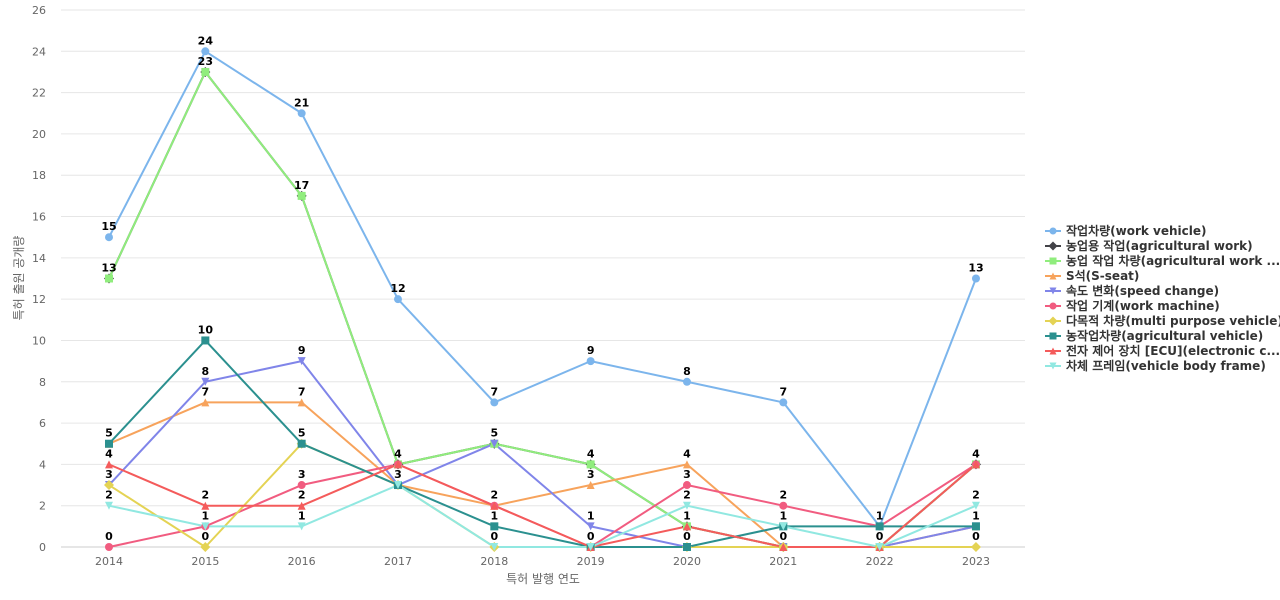  What do you see at coordinates (1092, 276) in the screenshot?
I see `legend-item: S석(S-seat)` at bounding box center [1092, 276].